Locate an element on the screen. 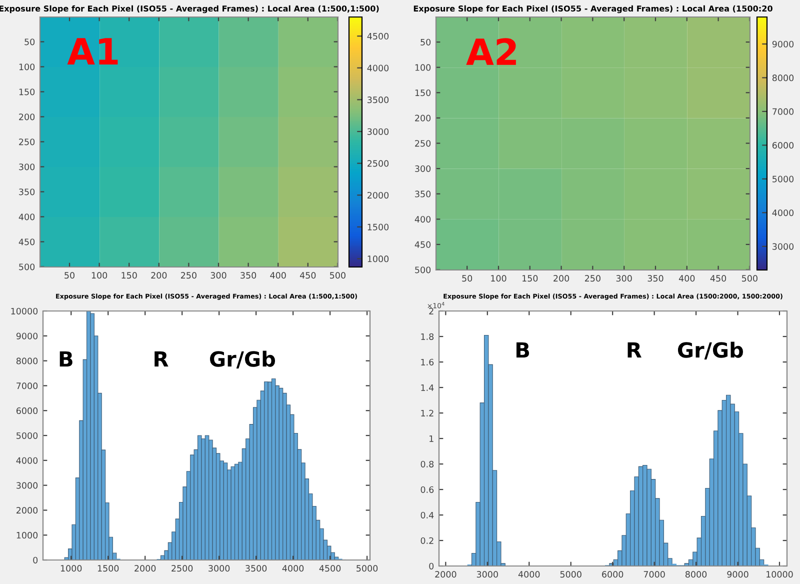 Image resolution: width=800 pixels, height=584 pixels. y-tick-label: 9000 is located at coordinates (27, 336).